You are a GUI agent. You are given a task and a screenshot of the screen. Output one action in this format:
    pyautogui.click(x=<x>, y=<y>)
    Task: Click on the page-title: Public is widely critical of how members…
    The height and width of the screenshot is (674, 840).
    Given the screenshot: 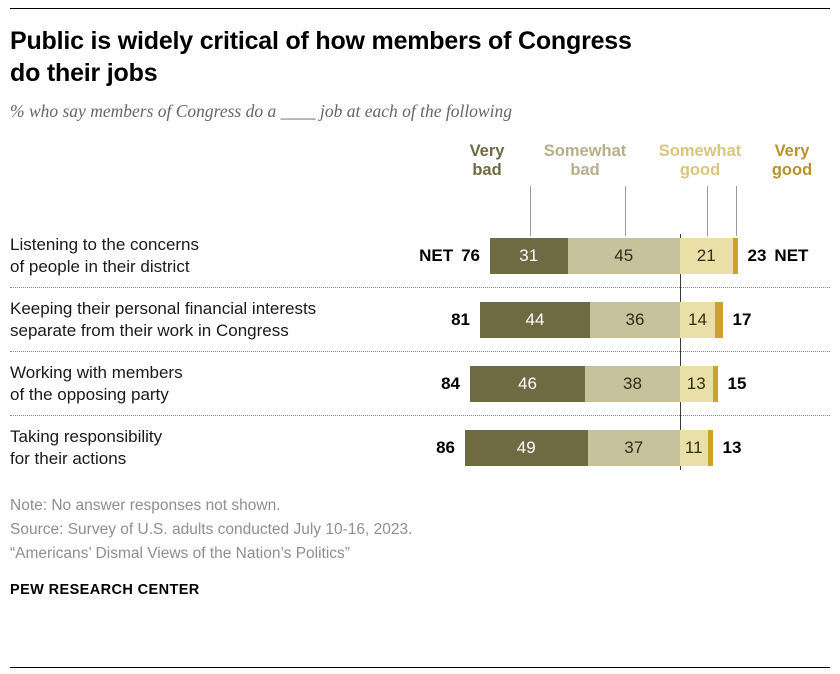 What is the action you would take?
    pyautogui.click(x=321, y=57)
    